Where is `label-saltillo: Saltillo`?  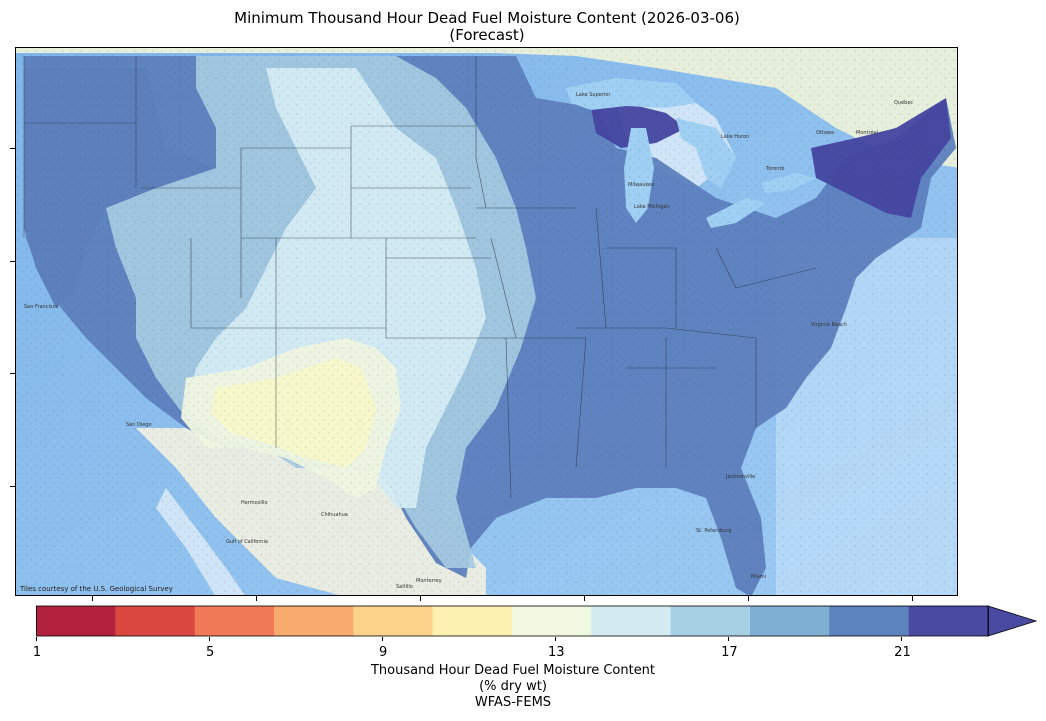
label-saltillo: Saltillo is located at coordinates (404, 587).